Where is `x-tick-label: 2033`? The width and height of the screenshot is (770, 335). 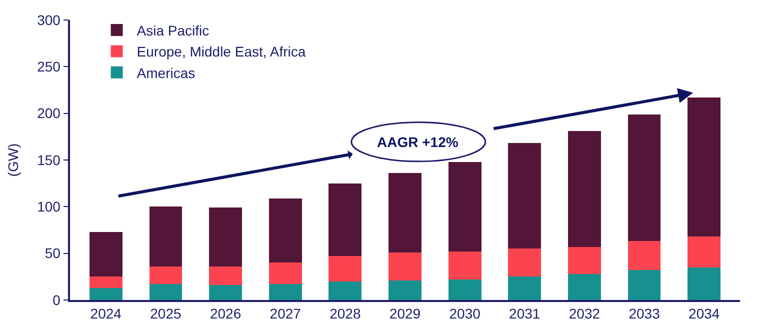 x-tick-label: 2033 is located at coordinates (644, 314).